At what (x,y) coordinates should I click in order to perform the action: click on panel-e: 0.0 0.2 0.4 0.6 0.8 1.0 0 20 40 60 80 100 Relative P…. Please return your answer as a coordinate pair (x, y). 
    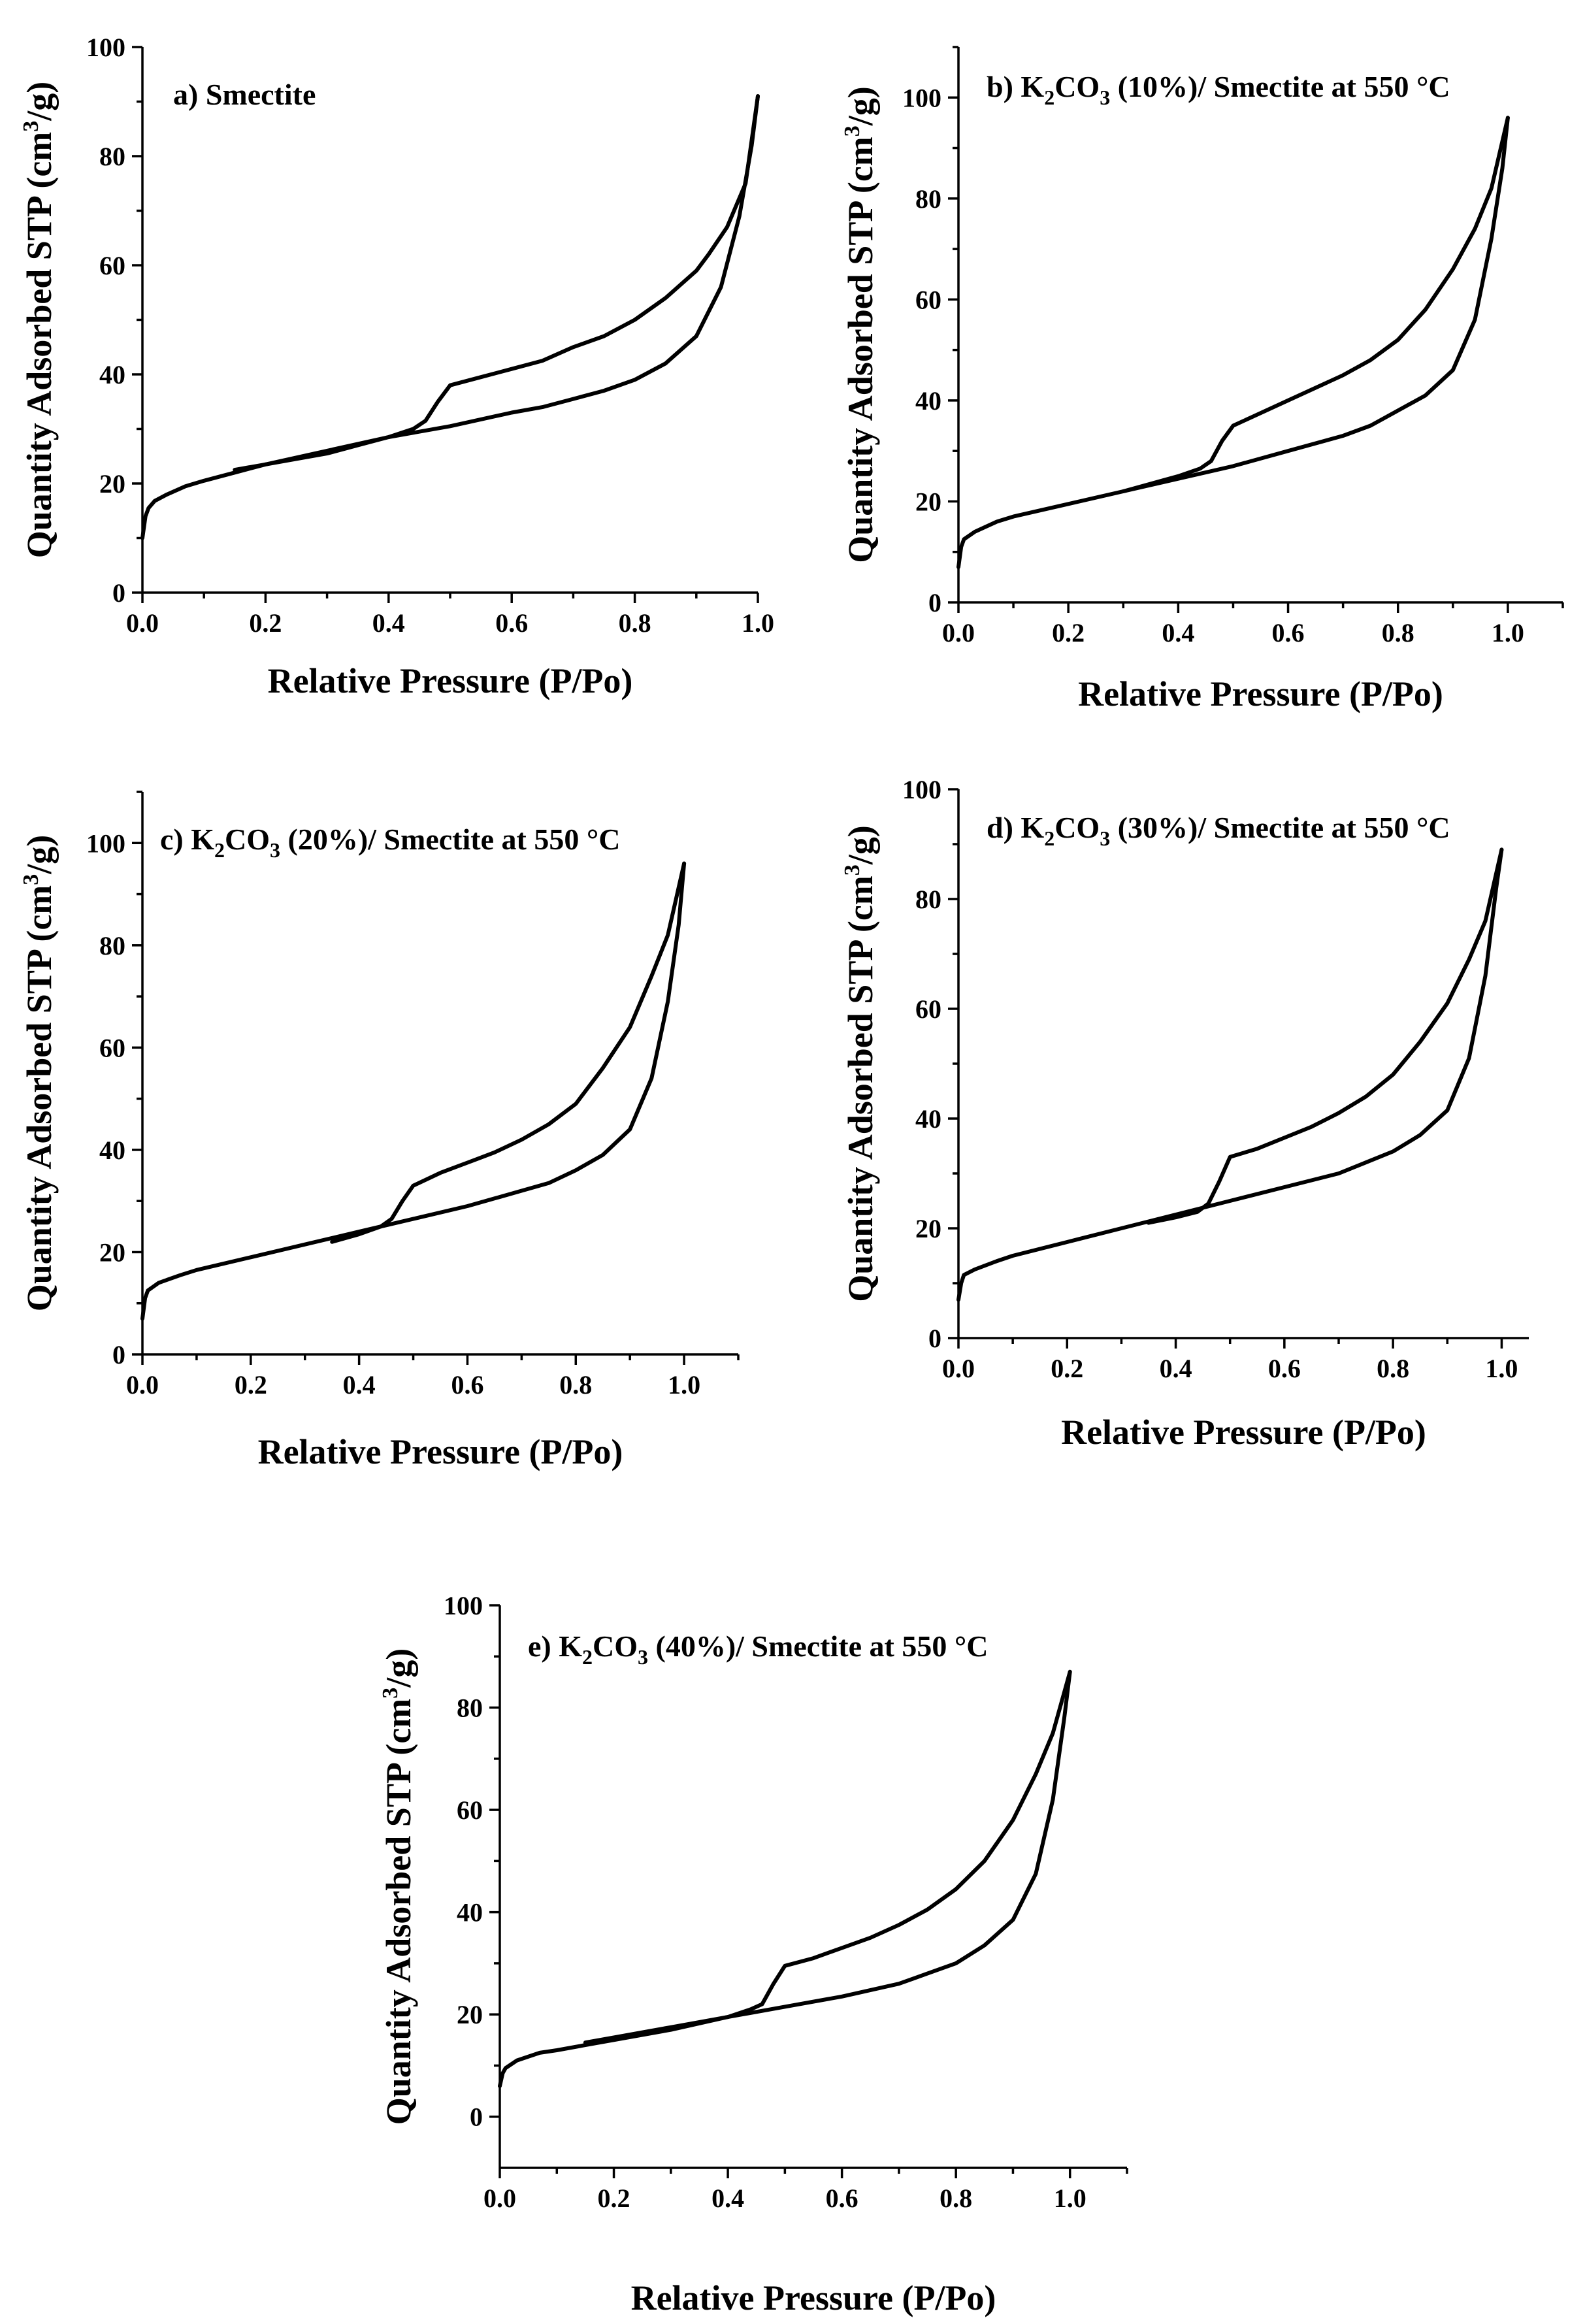
    Looking at the image, I should click on (753, 1954).